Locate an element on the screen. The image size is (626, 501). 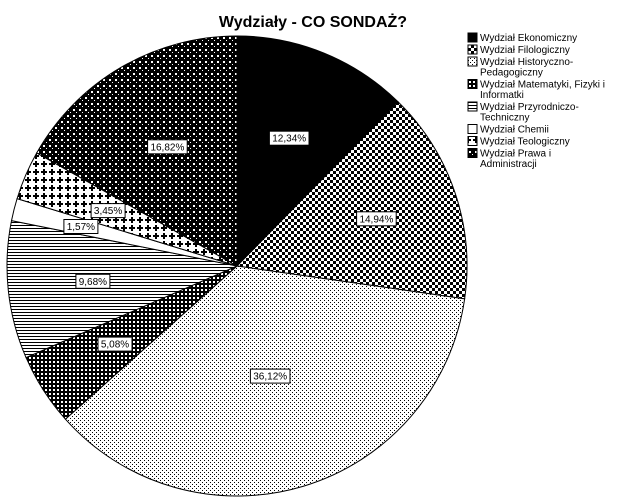
data-label-wydzial-filologiczny: 14,94% is located at coordinates (376, 219).